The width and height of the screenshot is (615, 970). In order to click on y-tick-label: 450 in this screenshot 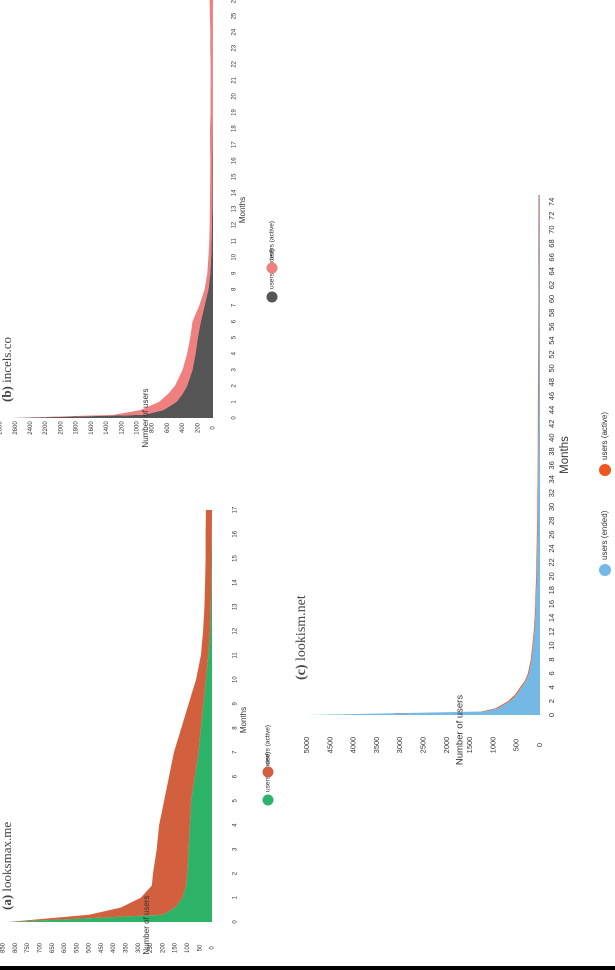, I will do `click(102, 947)`.